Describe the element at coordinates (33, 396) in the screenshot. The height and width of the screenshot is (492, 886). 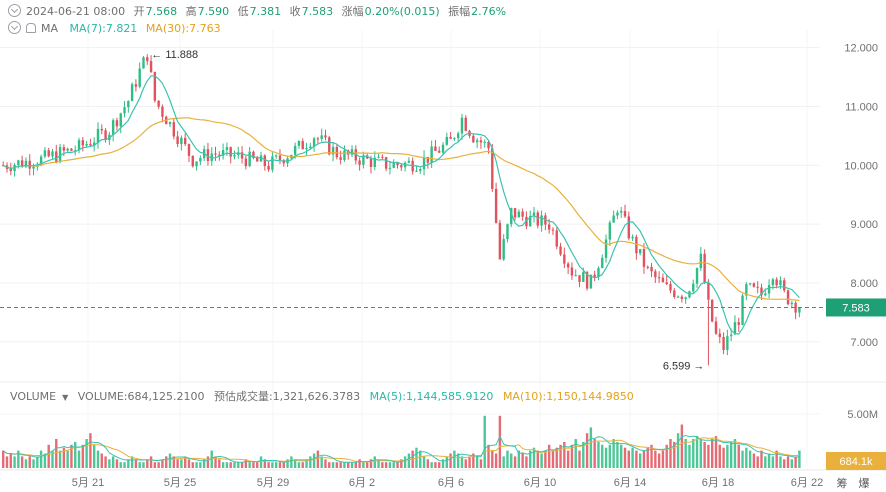
I see `volume-label: VOLUME` at that location.